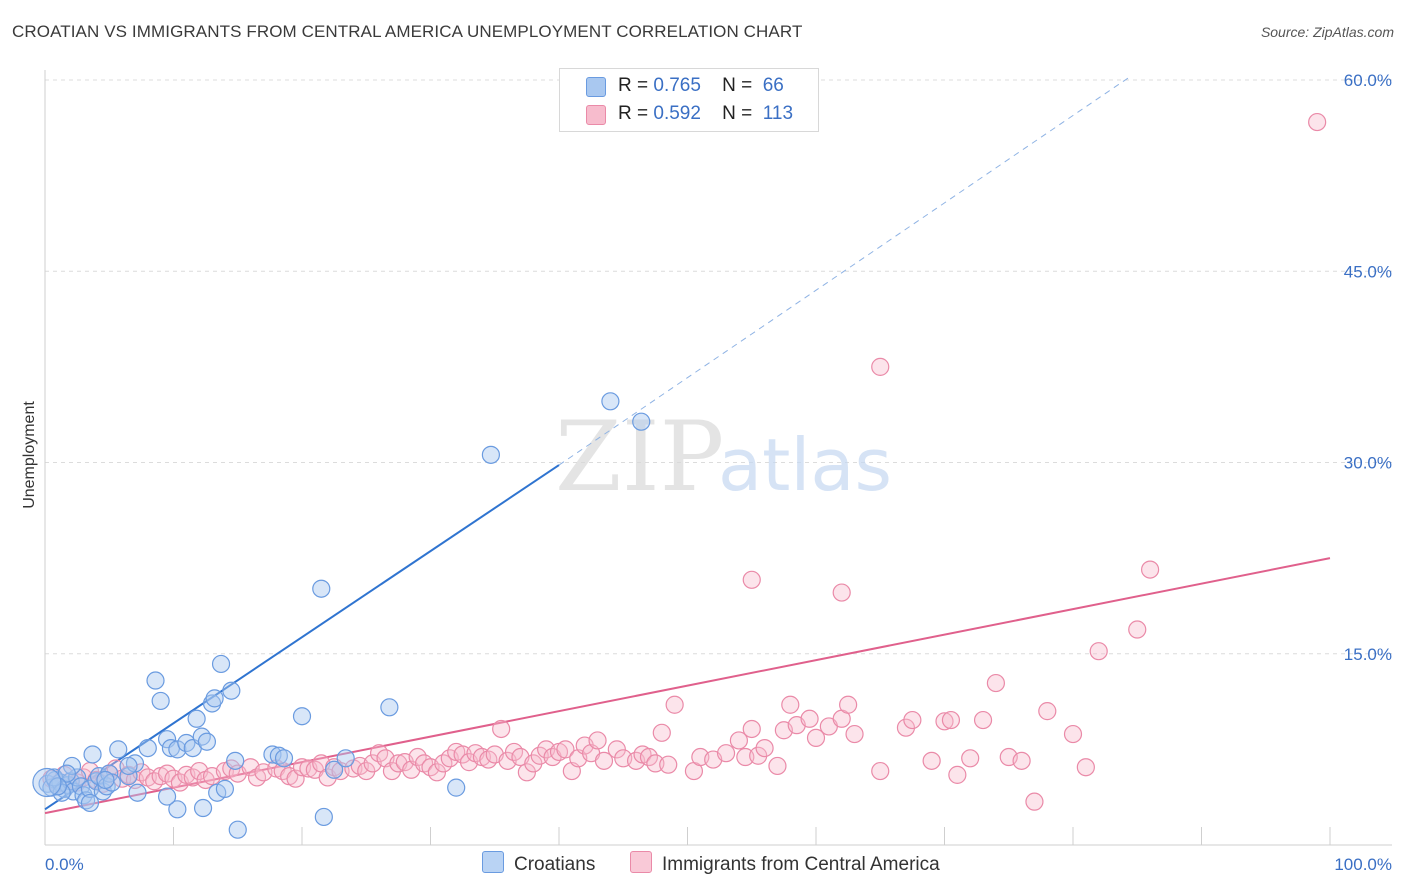  What do you see at coordinates (805, 465) in the screenshot?
I see `watermark-atlas: atlas` at bounding box center [805, 465].